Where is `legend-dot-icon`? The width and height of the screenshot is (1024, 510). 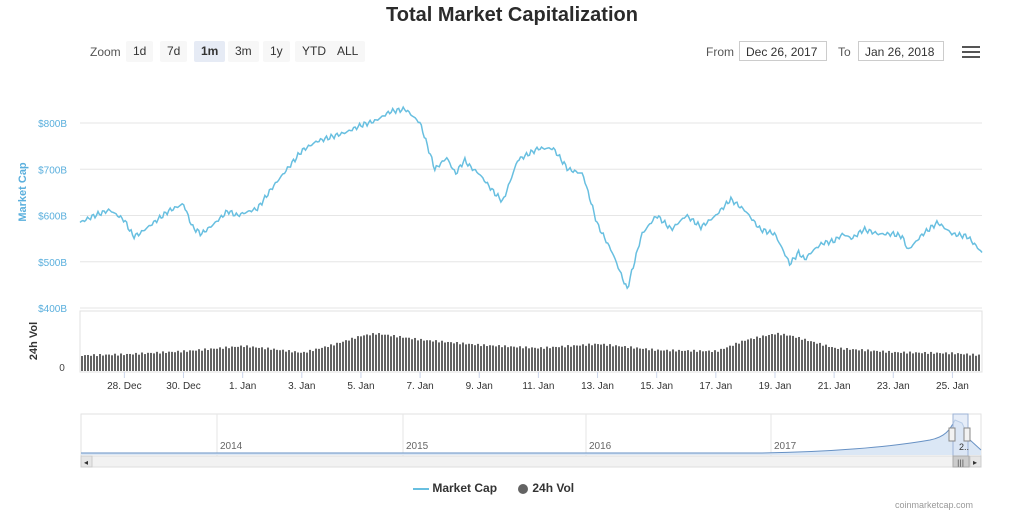
legend-dot-icon is located at coordinates (523, 488).